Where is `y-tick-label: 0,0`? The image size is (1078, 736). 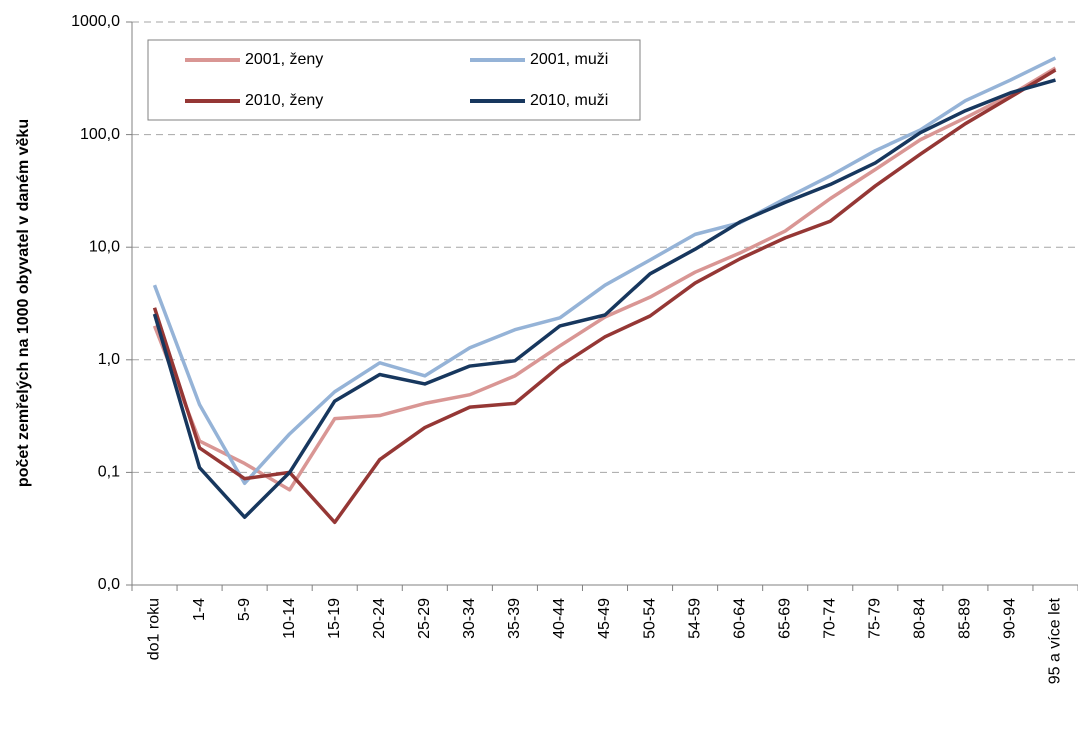 y-tick-label: 0,0 is located at coordinates (109, 584).